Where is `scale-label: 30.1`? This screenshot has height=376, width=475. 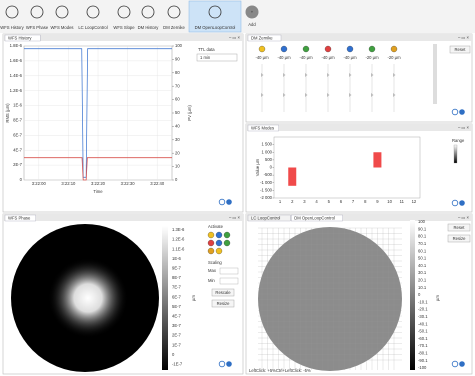 scale-label: 30.1 is located at coordinates (422, 272).